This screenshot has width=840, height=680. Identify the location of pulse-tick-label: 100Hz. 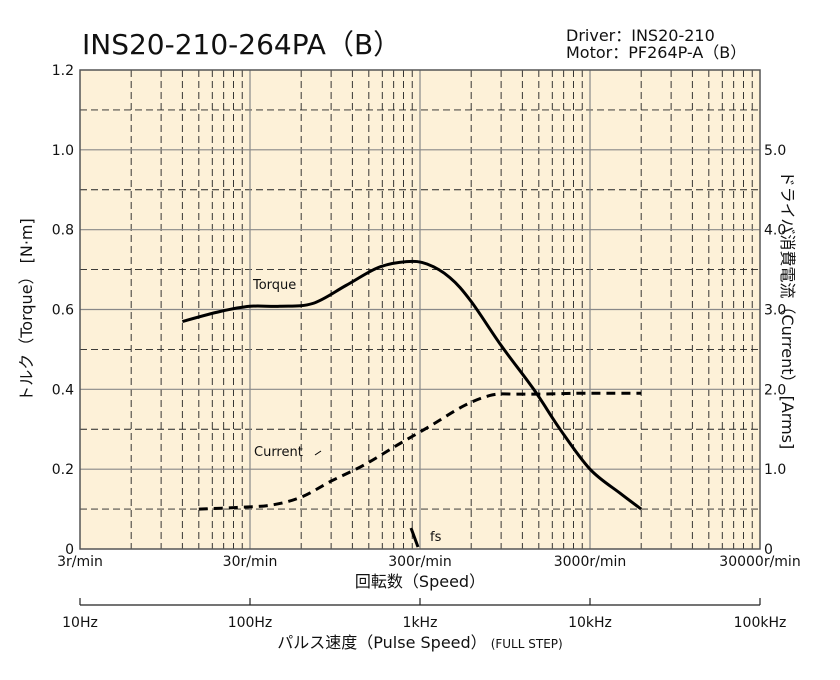
(250, 623).